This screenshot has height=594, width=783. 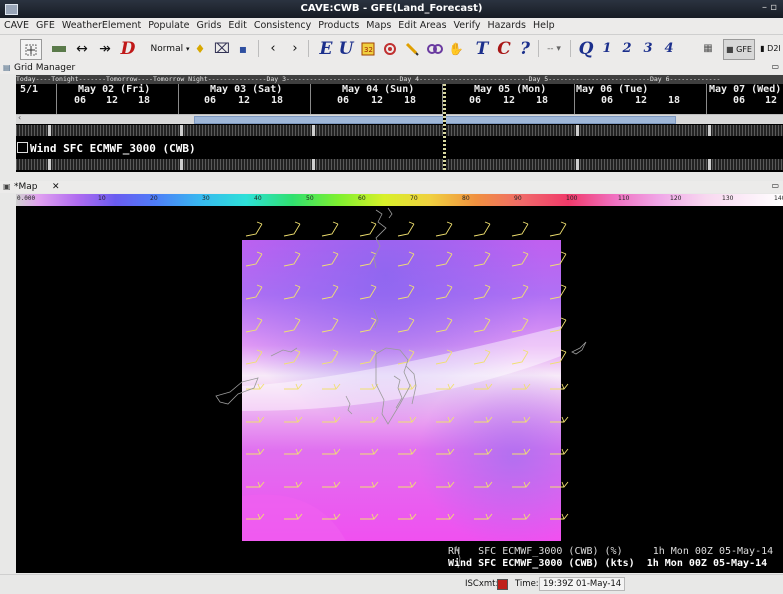 What do you see at coordinates (31, 49) in the screenshot?
I see `select-tool-icon` at bounding box center [31, 49].